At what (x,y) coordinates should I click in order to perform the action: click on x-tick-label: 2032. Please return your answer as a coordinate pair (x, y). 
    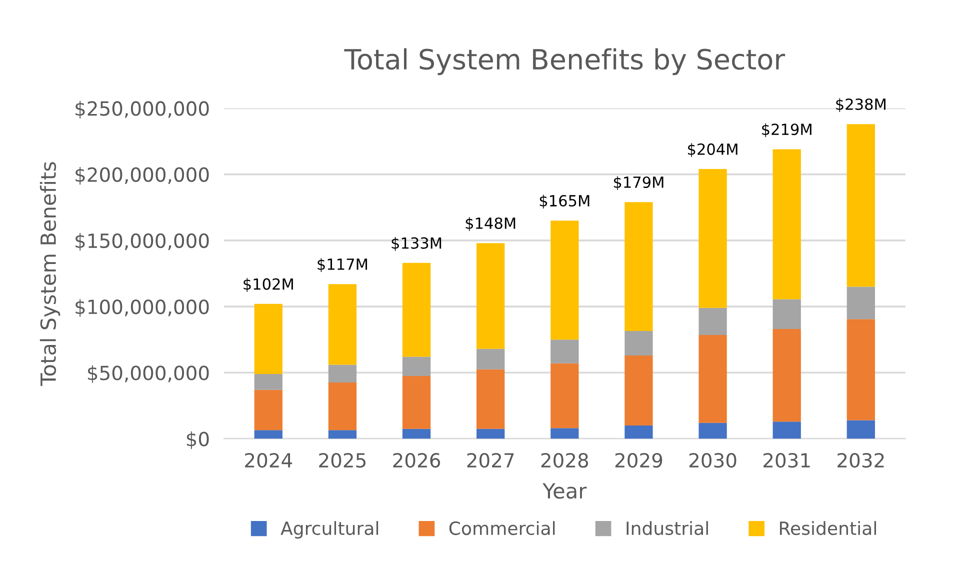
    Looking at the image, I should click on (861, 460).